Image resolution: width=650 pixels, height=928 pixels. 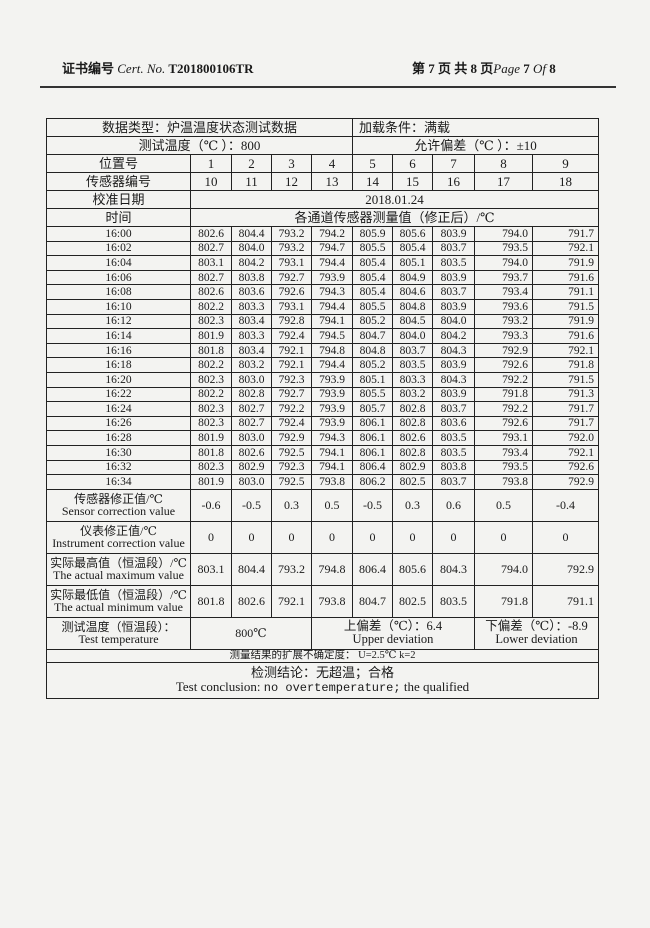 What do you see at coordinates (291, 365) in the screenshot?
I see `value-cell: 792.1` at bounding box center [291, 365].